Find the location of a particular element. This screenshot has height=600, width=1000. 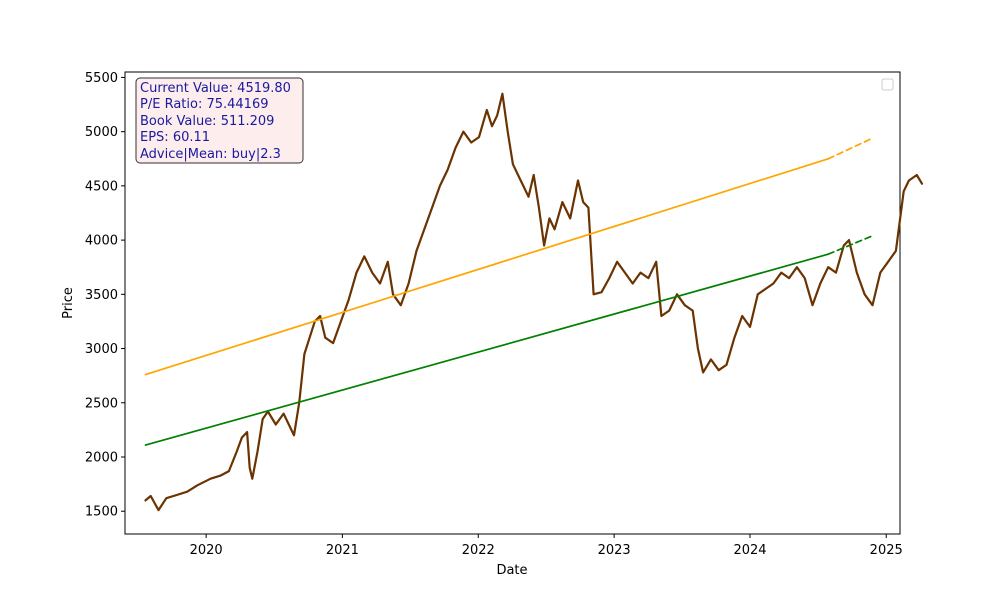

y-tick-label: 4500 is located at coordinates (101, 186).